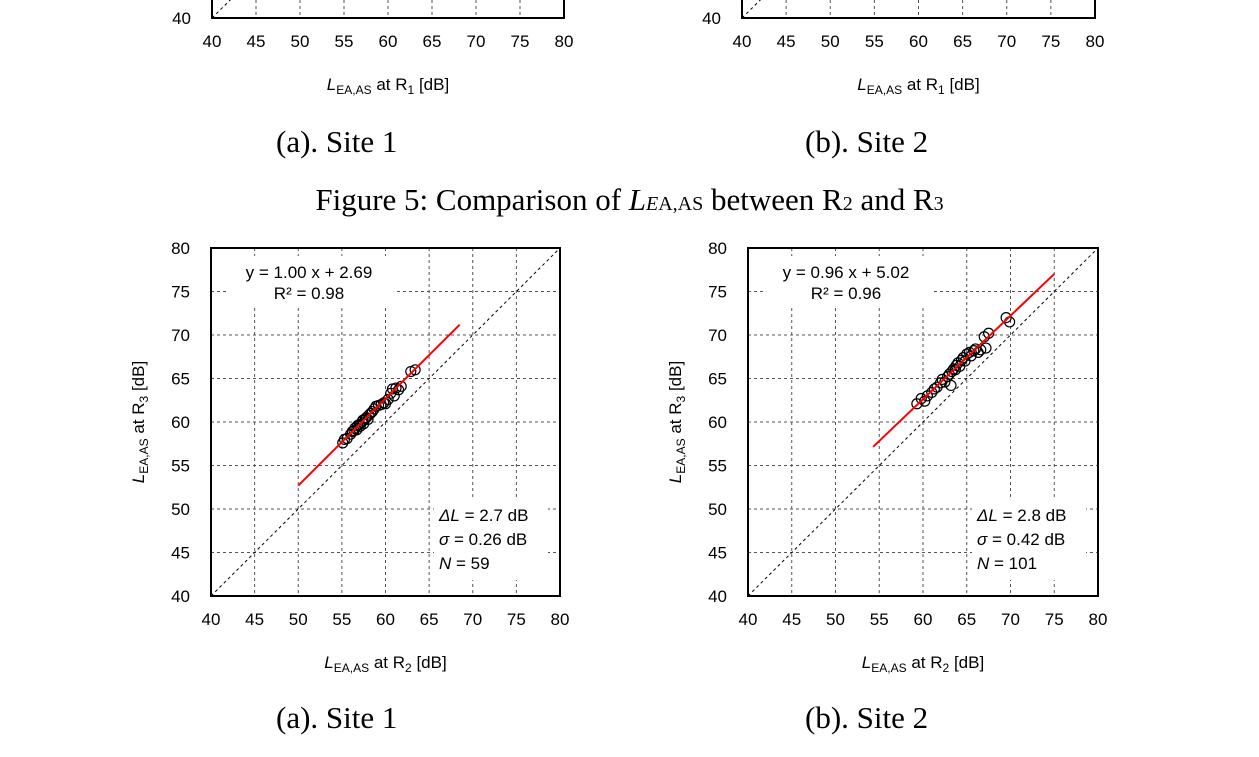 The height and width of the screenshot is (757, 1259). I want to click on y-axis-label: LEA,AS at R3 [dB], so click(677, 422).